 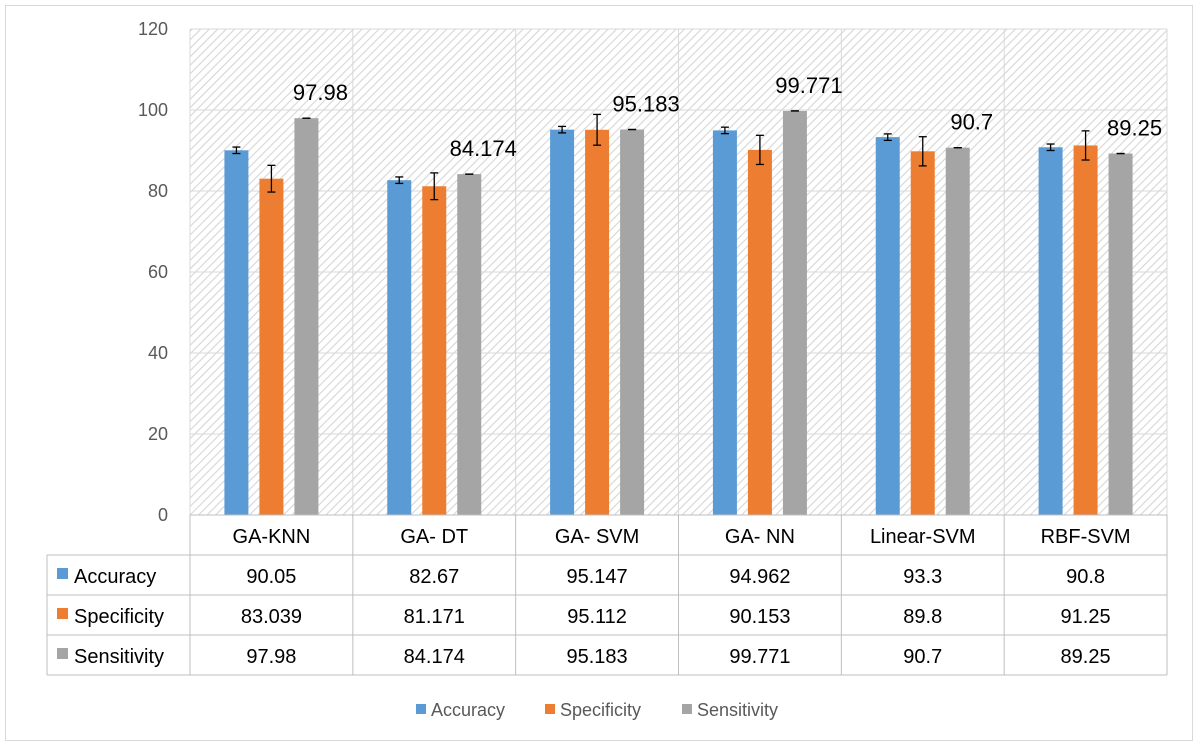 I want to click on legend-swatch-specificity, so click(x=550, y=709).